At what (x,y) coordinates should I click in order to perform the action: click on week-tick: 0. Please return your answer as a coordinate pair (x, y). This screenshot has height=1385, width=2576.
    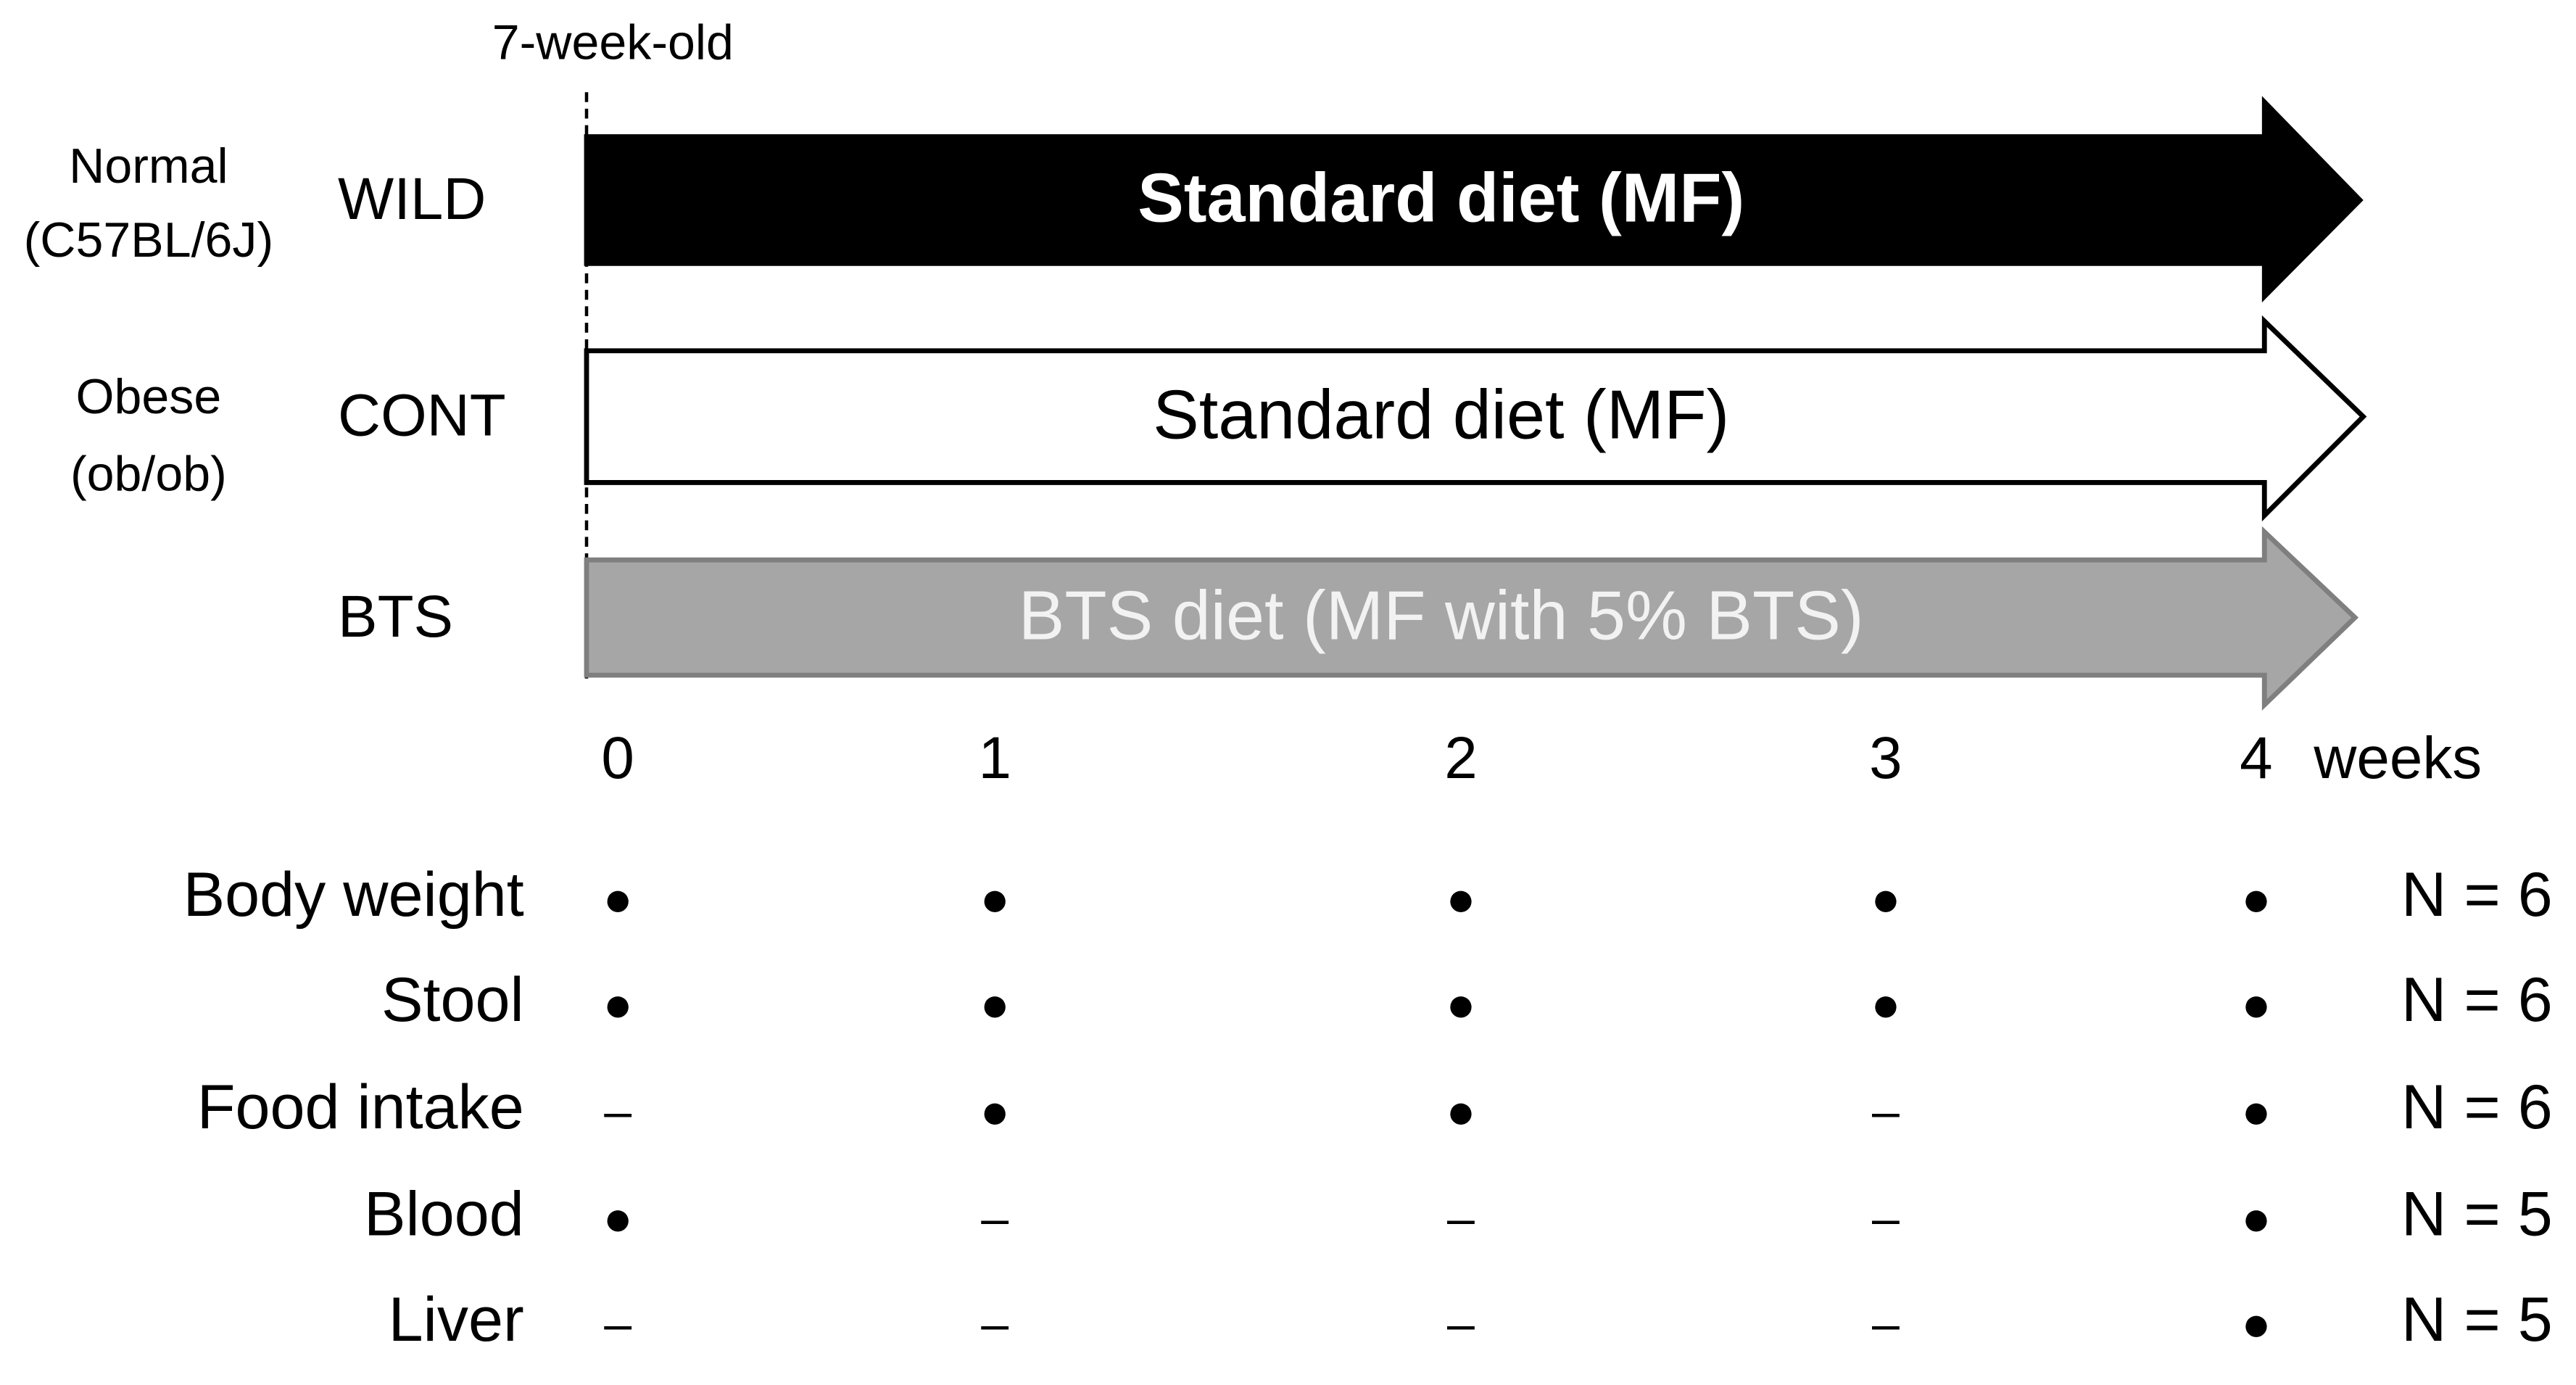
    Looking at the image, I should click on (617, 758).